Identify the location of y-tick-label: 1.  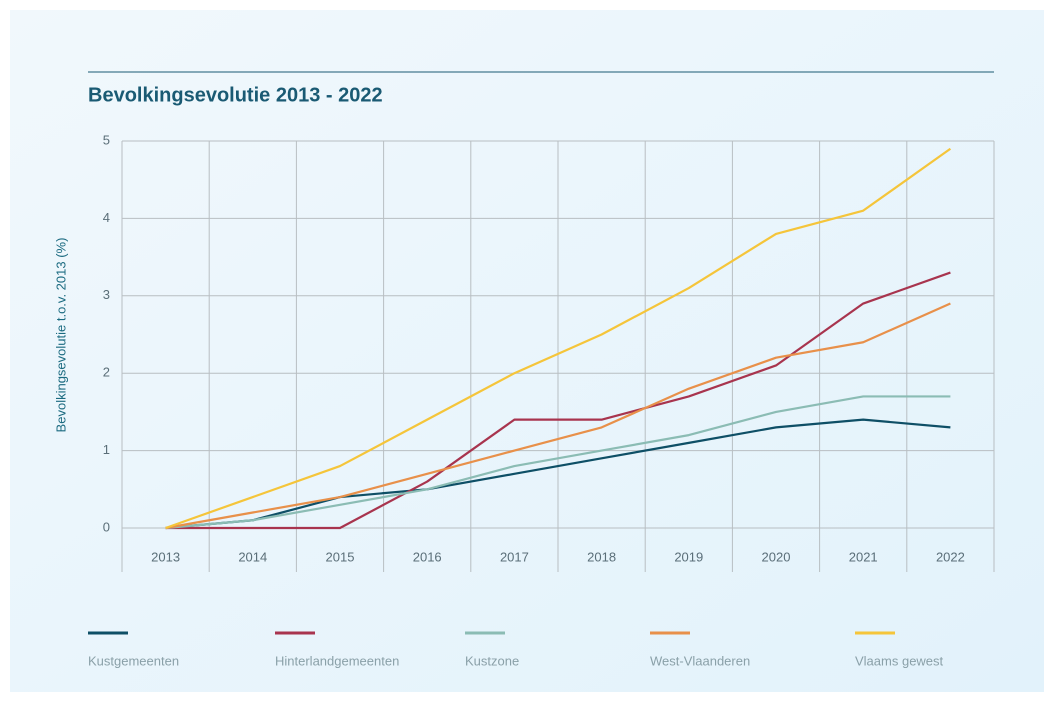
(106, 449).